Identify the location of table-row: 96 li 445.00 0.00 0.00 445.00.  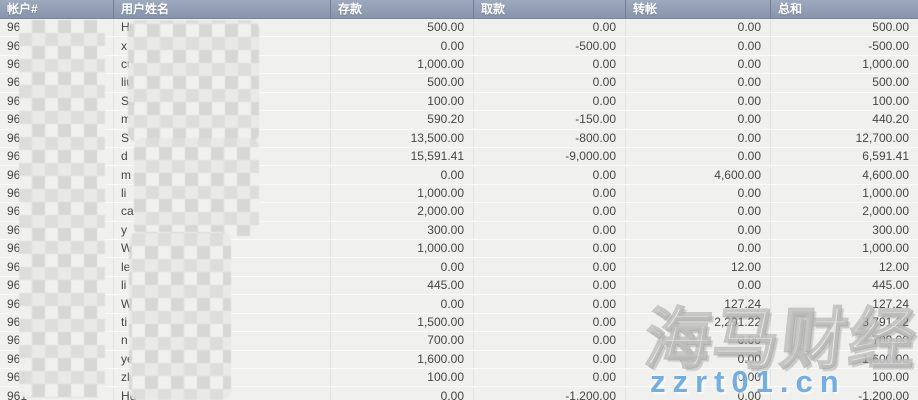
(459, 286).